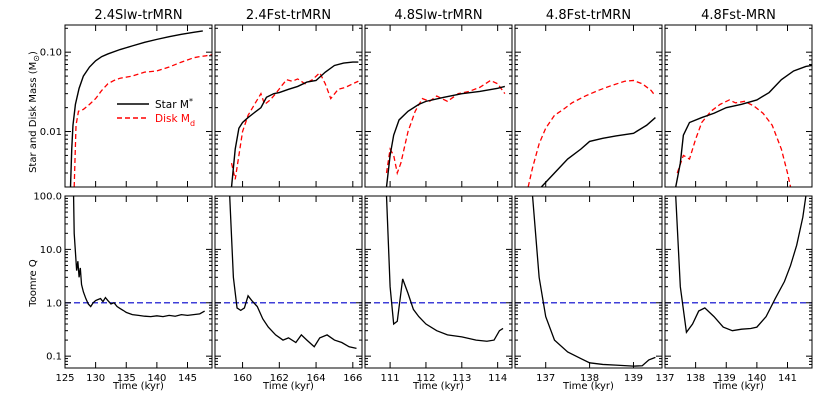 The image size is (830, 415). What do you see at coordinates (54, 357) in the screenshot?
I see `y-tick-label: 0.1` at bounding box center [54, 357].